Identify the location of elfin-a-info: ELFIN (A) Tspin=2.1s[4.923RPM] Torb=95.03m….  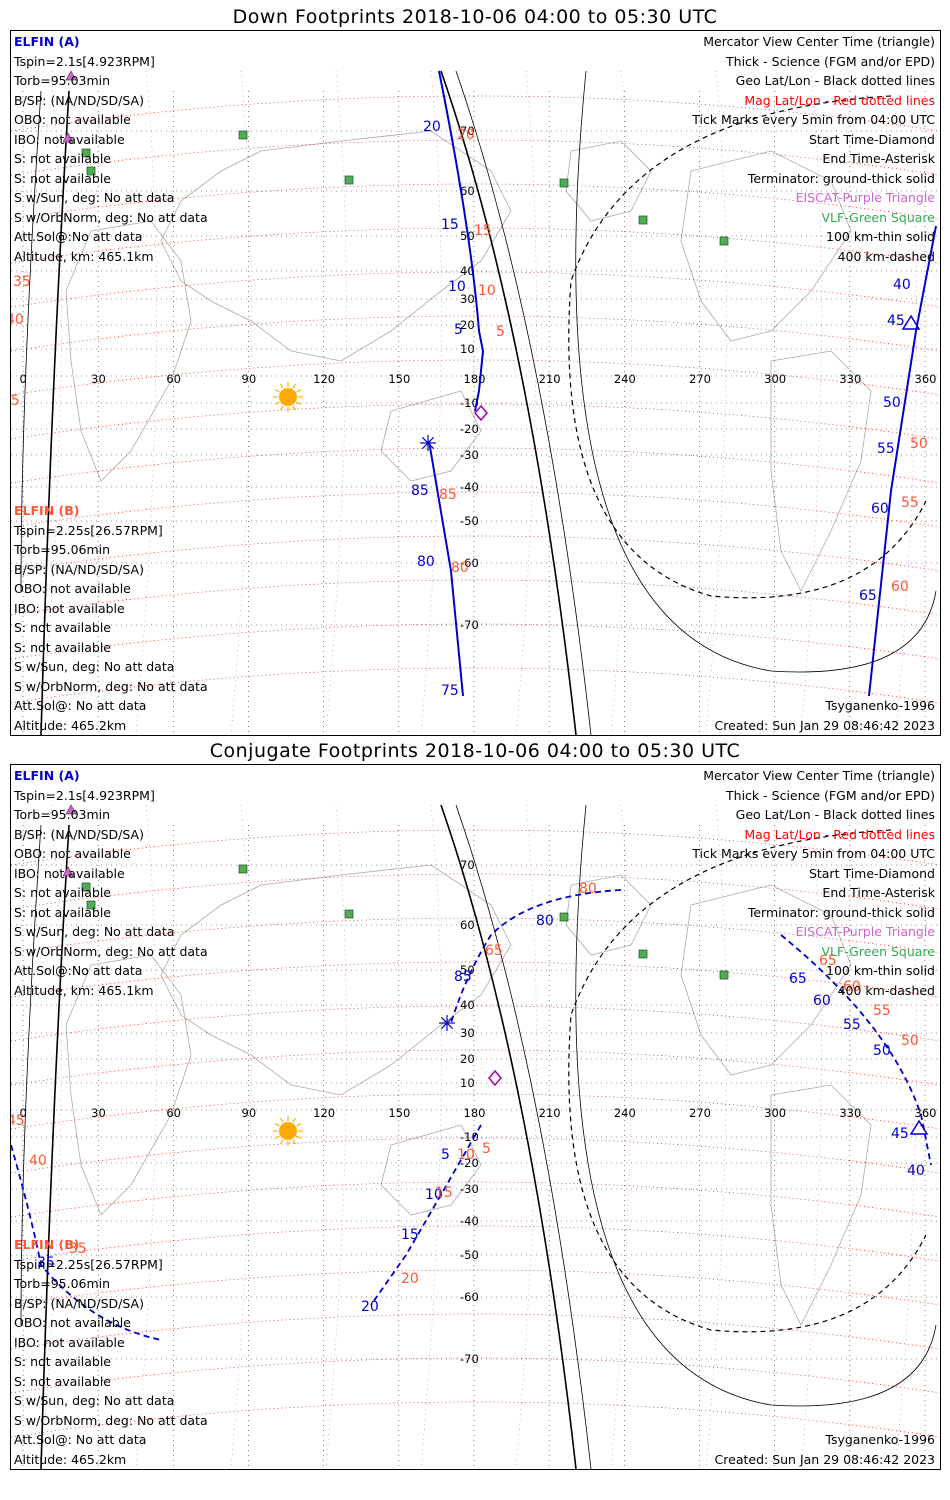
(111, 883).